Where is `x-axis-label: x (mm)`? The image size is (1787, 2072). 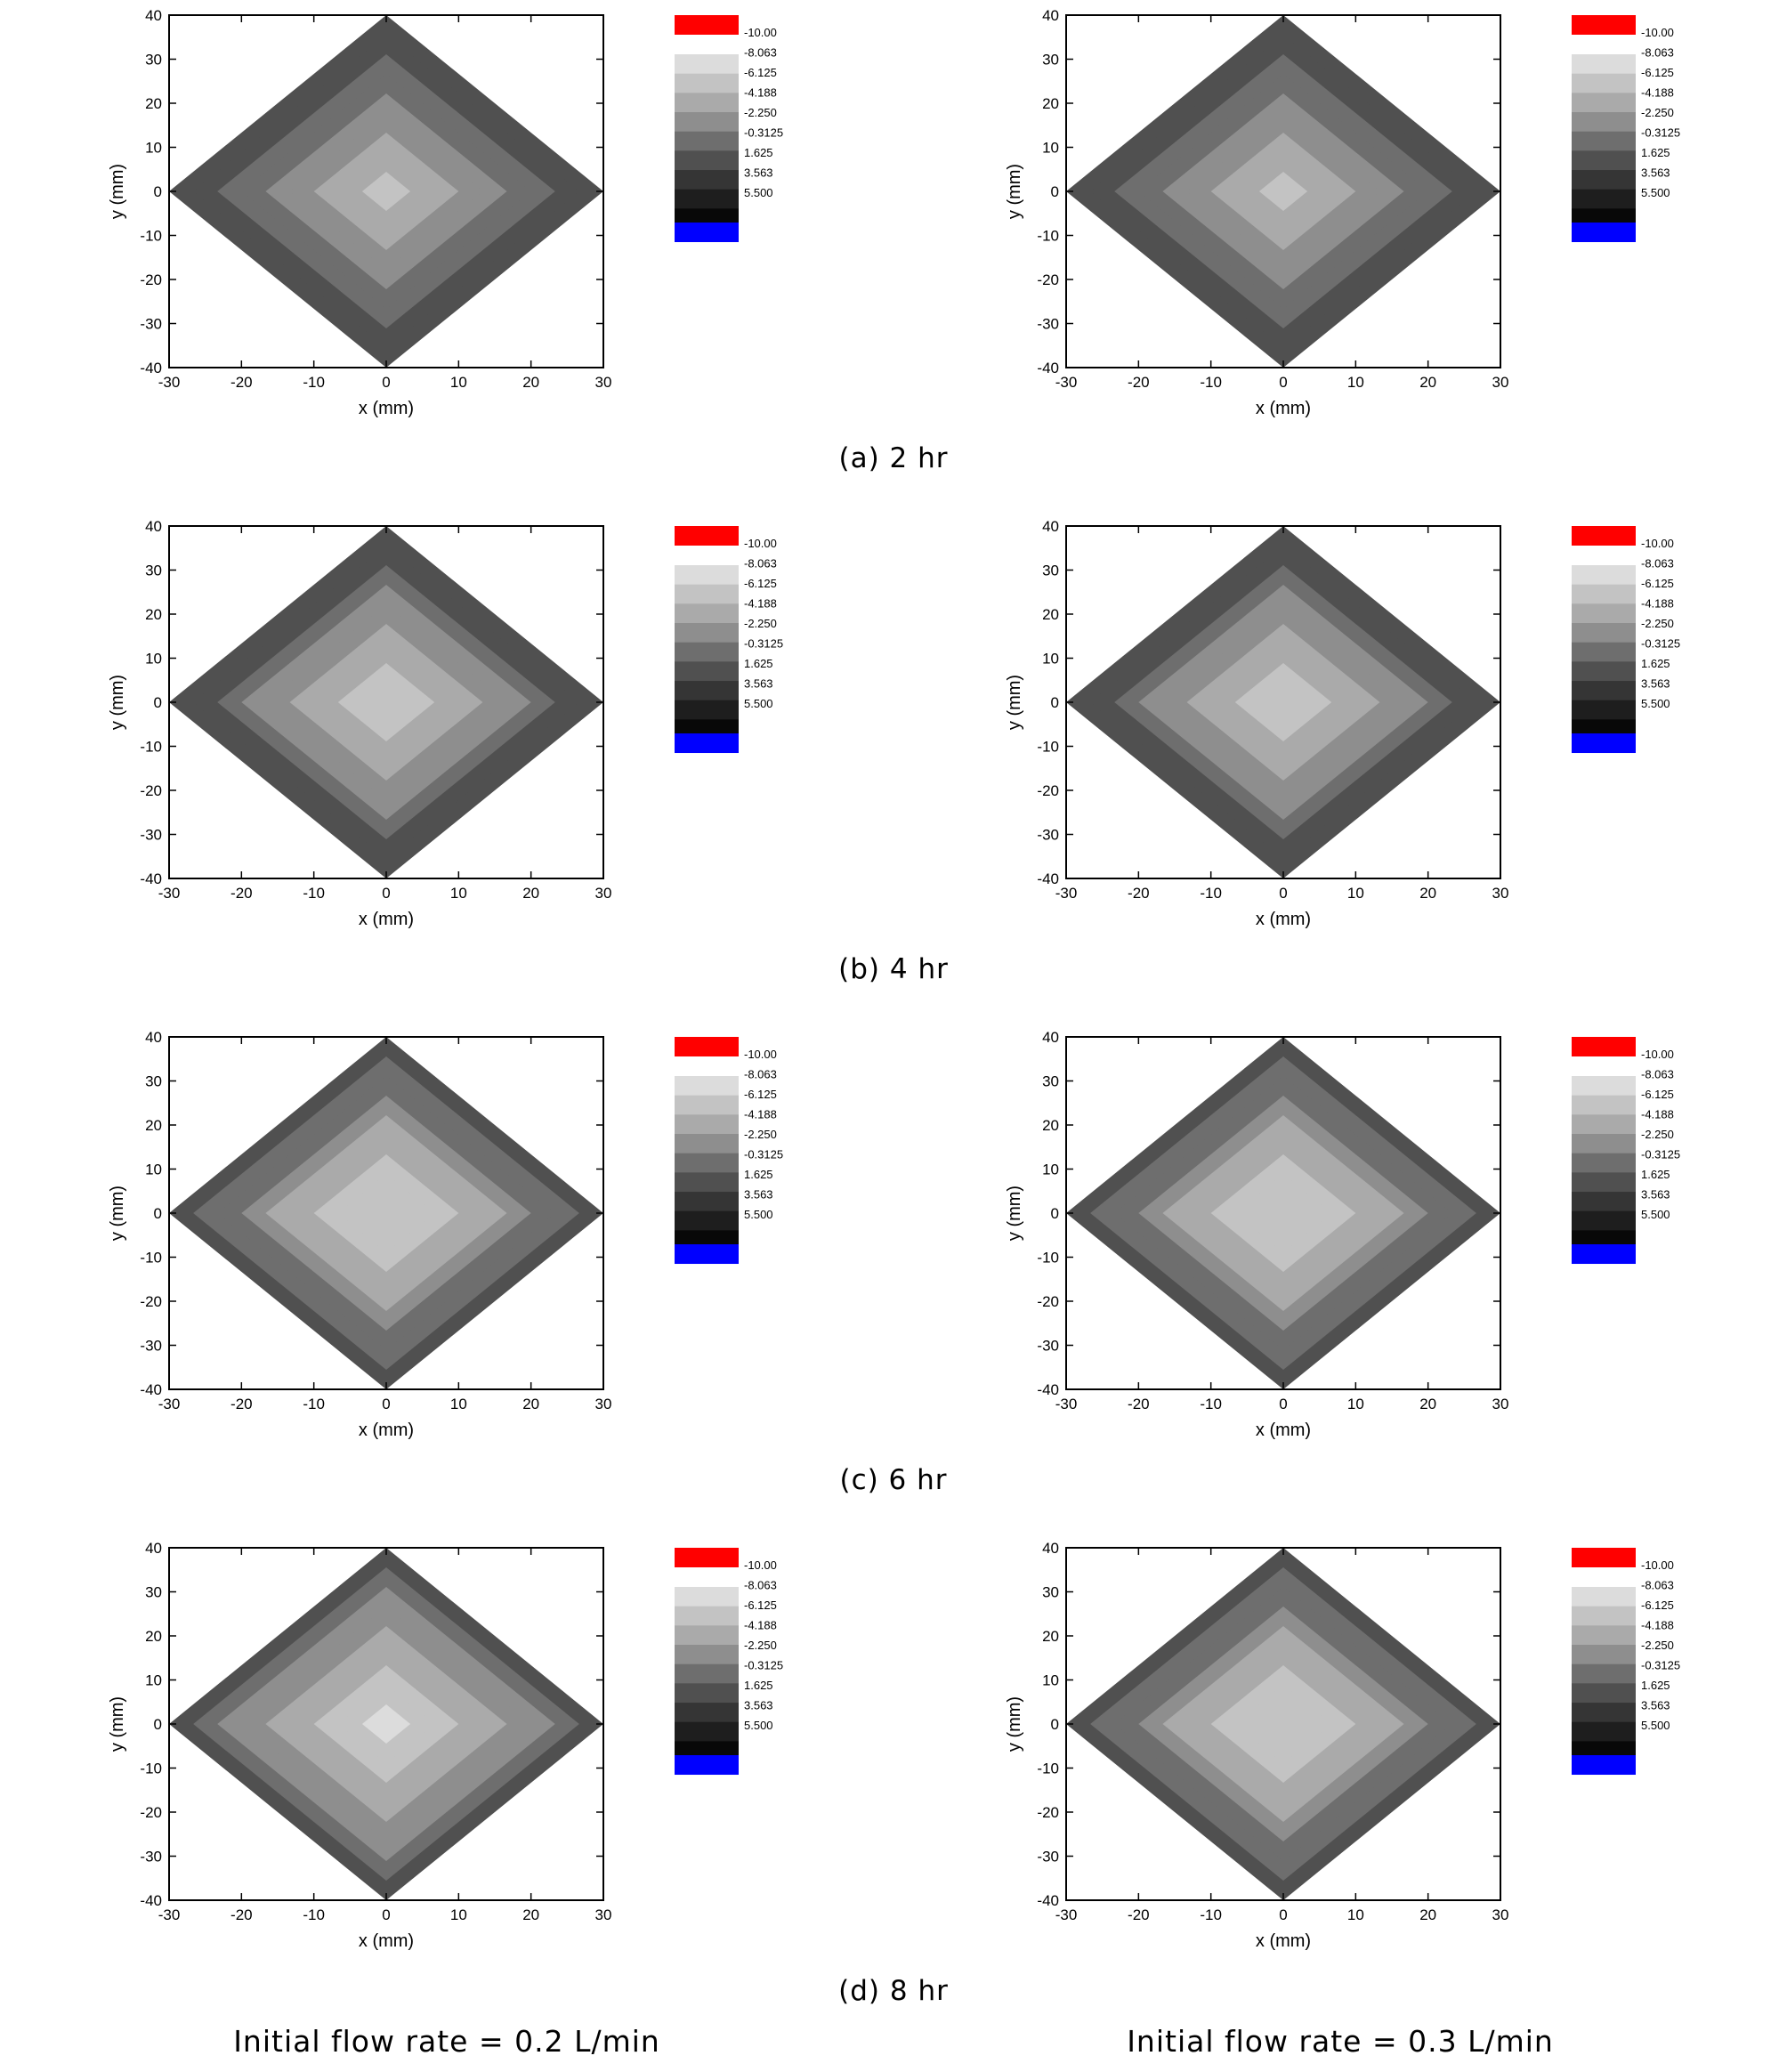 x-axis-label: x (mm) is located at coordinates (387, 1941).